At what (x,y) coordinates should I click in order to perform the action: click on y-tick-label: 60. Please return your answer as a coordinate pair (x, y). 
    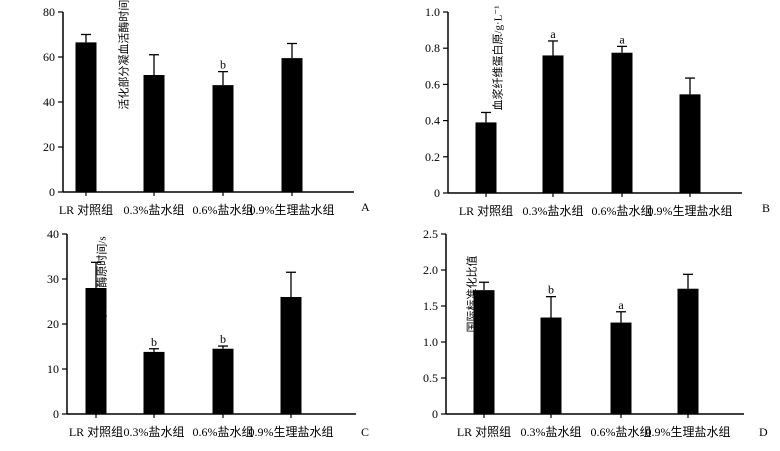
    Looking at the image, I should click on (49, 57).